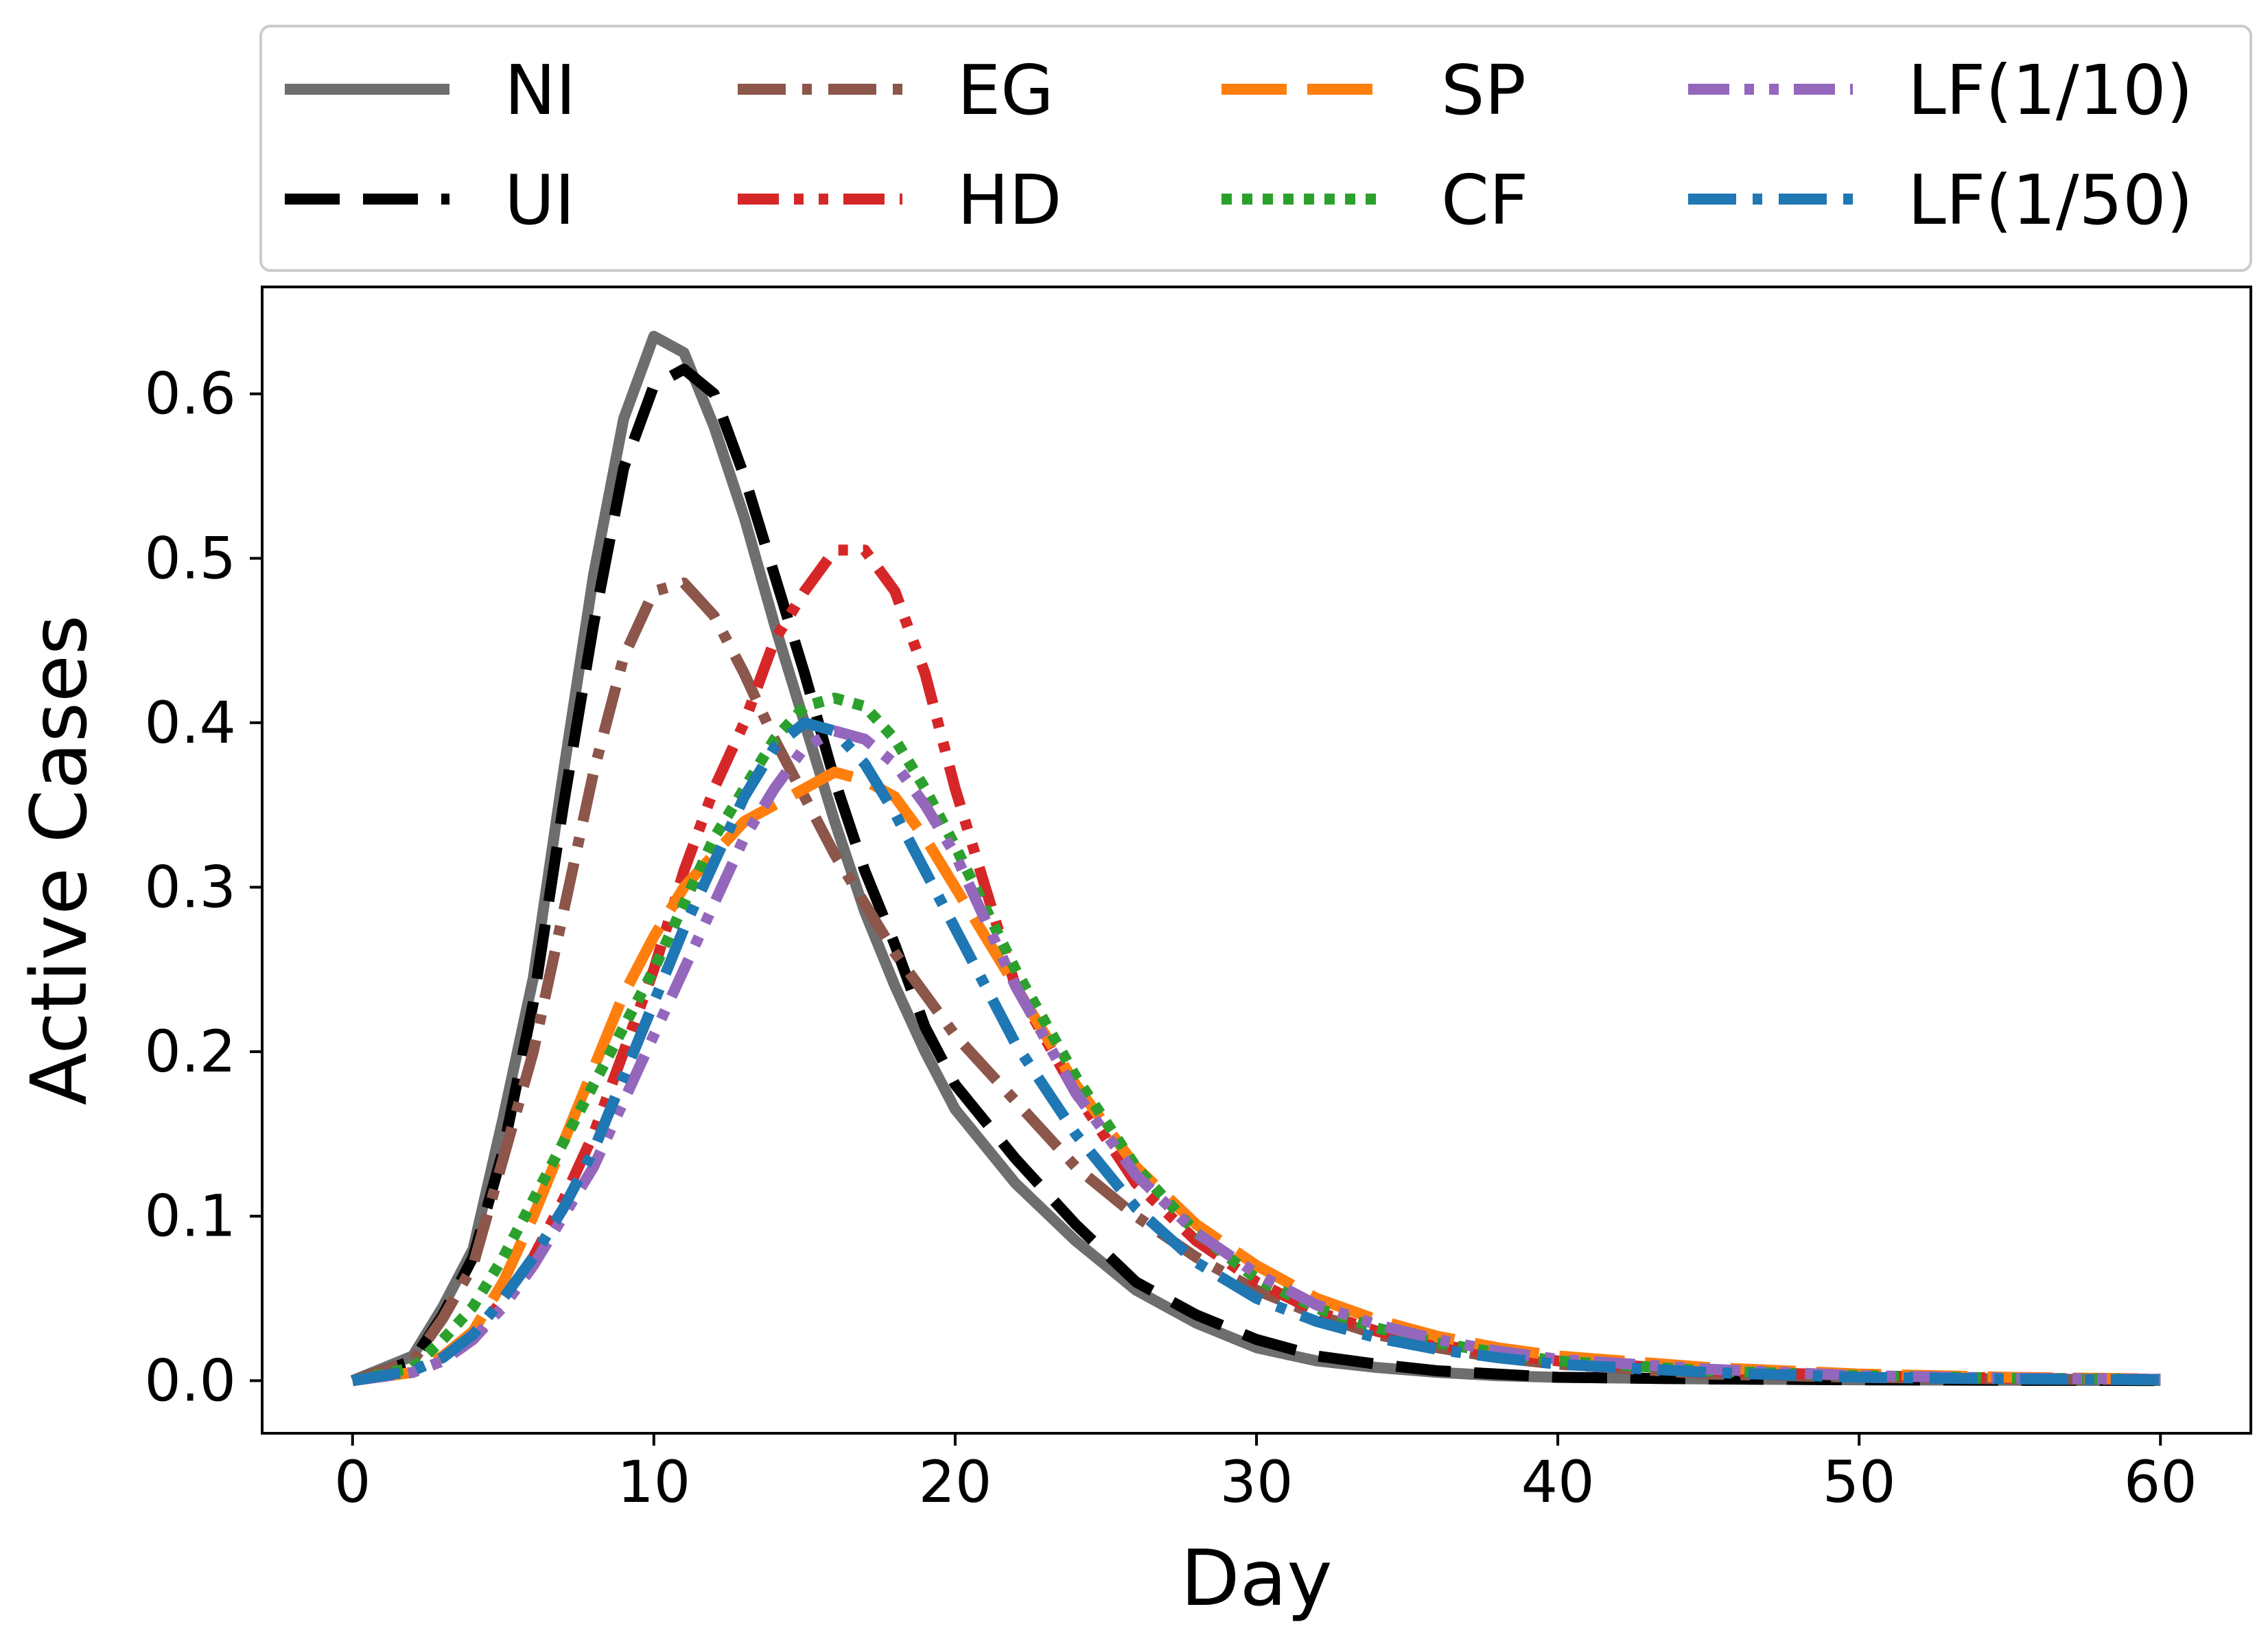  Describe the element at coordinates (1558, 1482) in the screenshot. I see `x-tick-label: 40` at that location.